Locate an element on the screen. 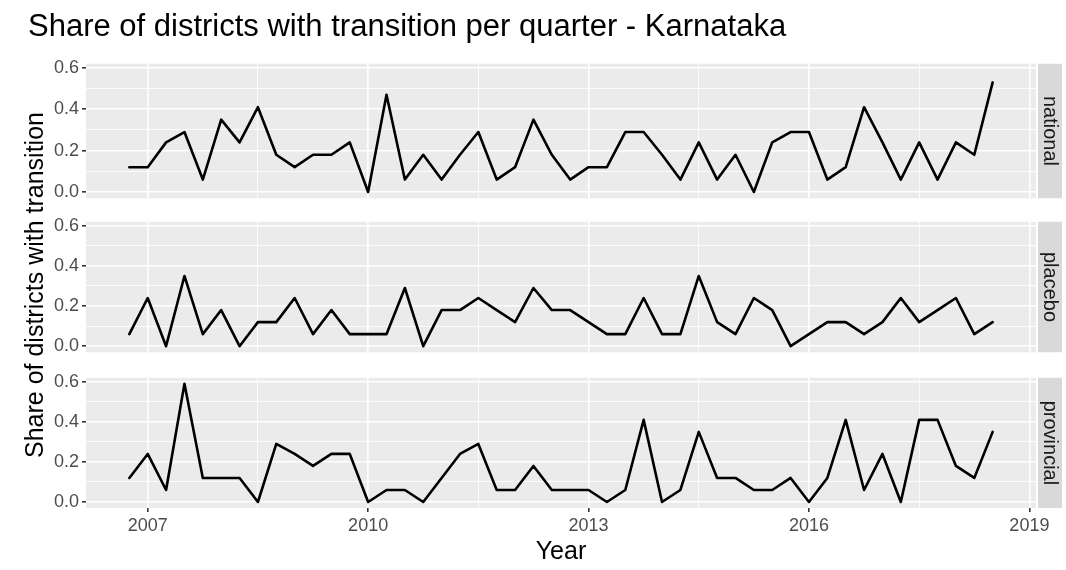  y-axis-title: Share of districts with transition is located at coordinates (34, 285).